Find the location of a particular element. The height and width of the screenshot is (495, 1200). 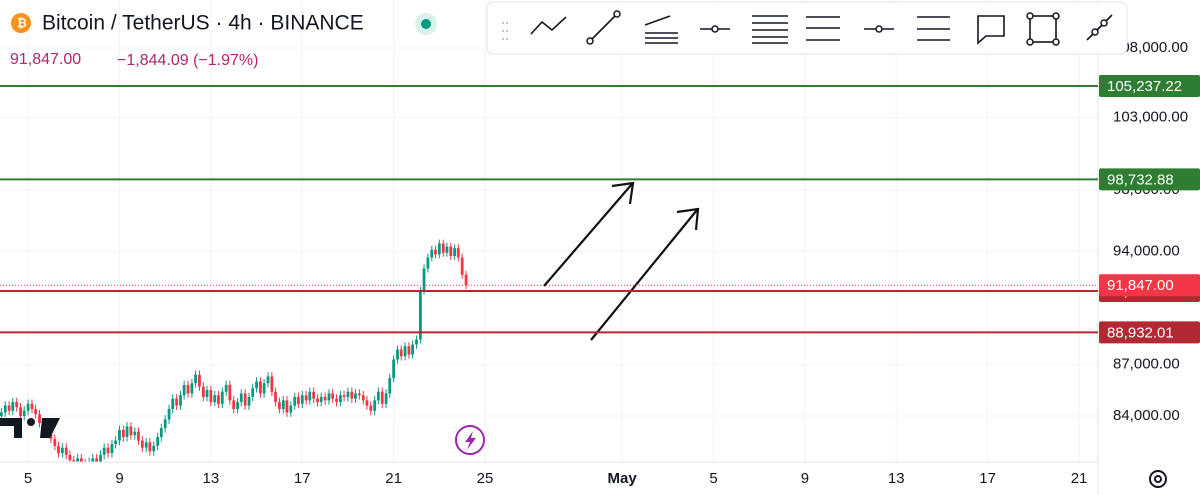

tool-trendline is located at coordinates (603, 27).